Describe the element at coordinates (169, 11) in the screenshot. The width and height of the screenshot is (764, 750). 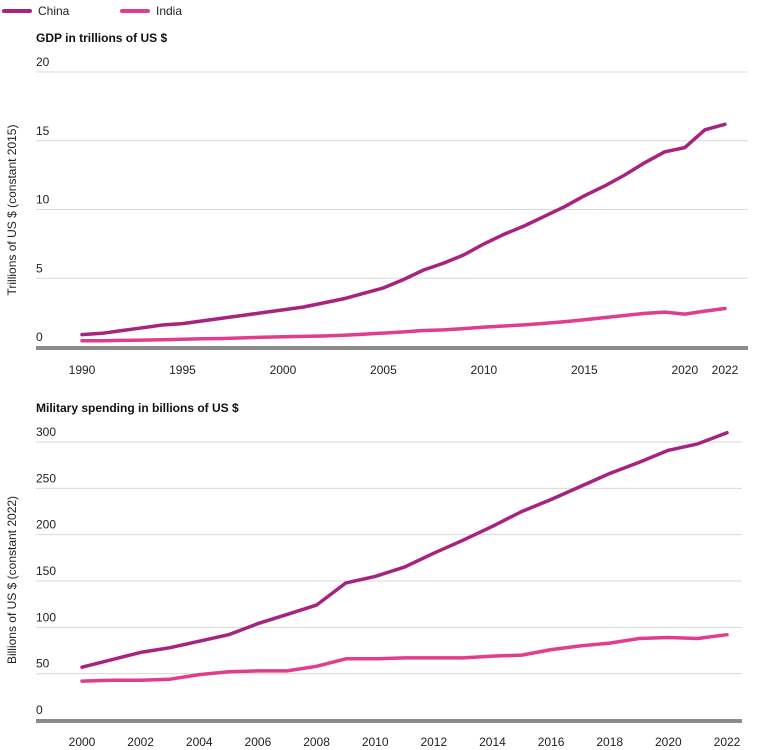
I see `legend-label: India` at that location.